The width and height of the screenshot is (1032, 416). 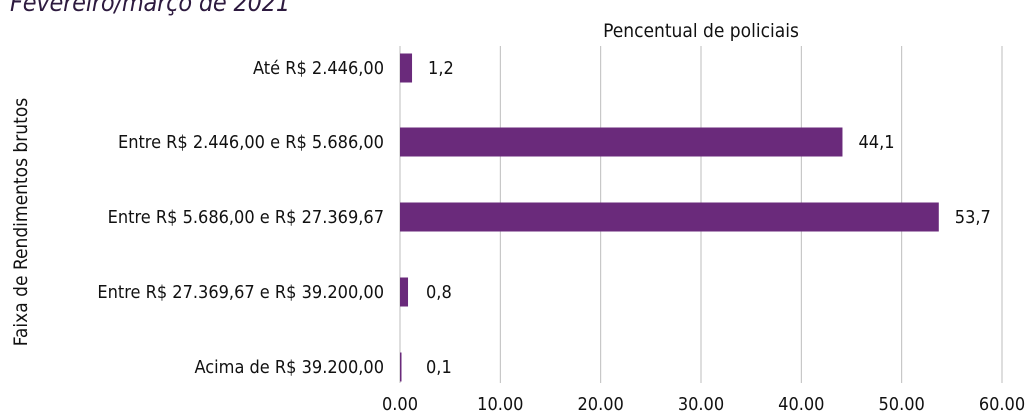 I want to click on x-tick-label: 50.00, so click(x=901, y=404).